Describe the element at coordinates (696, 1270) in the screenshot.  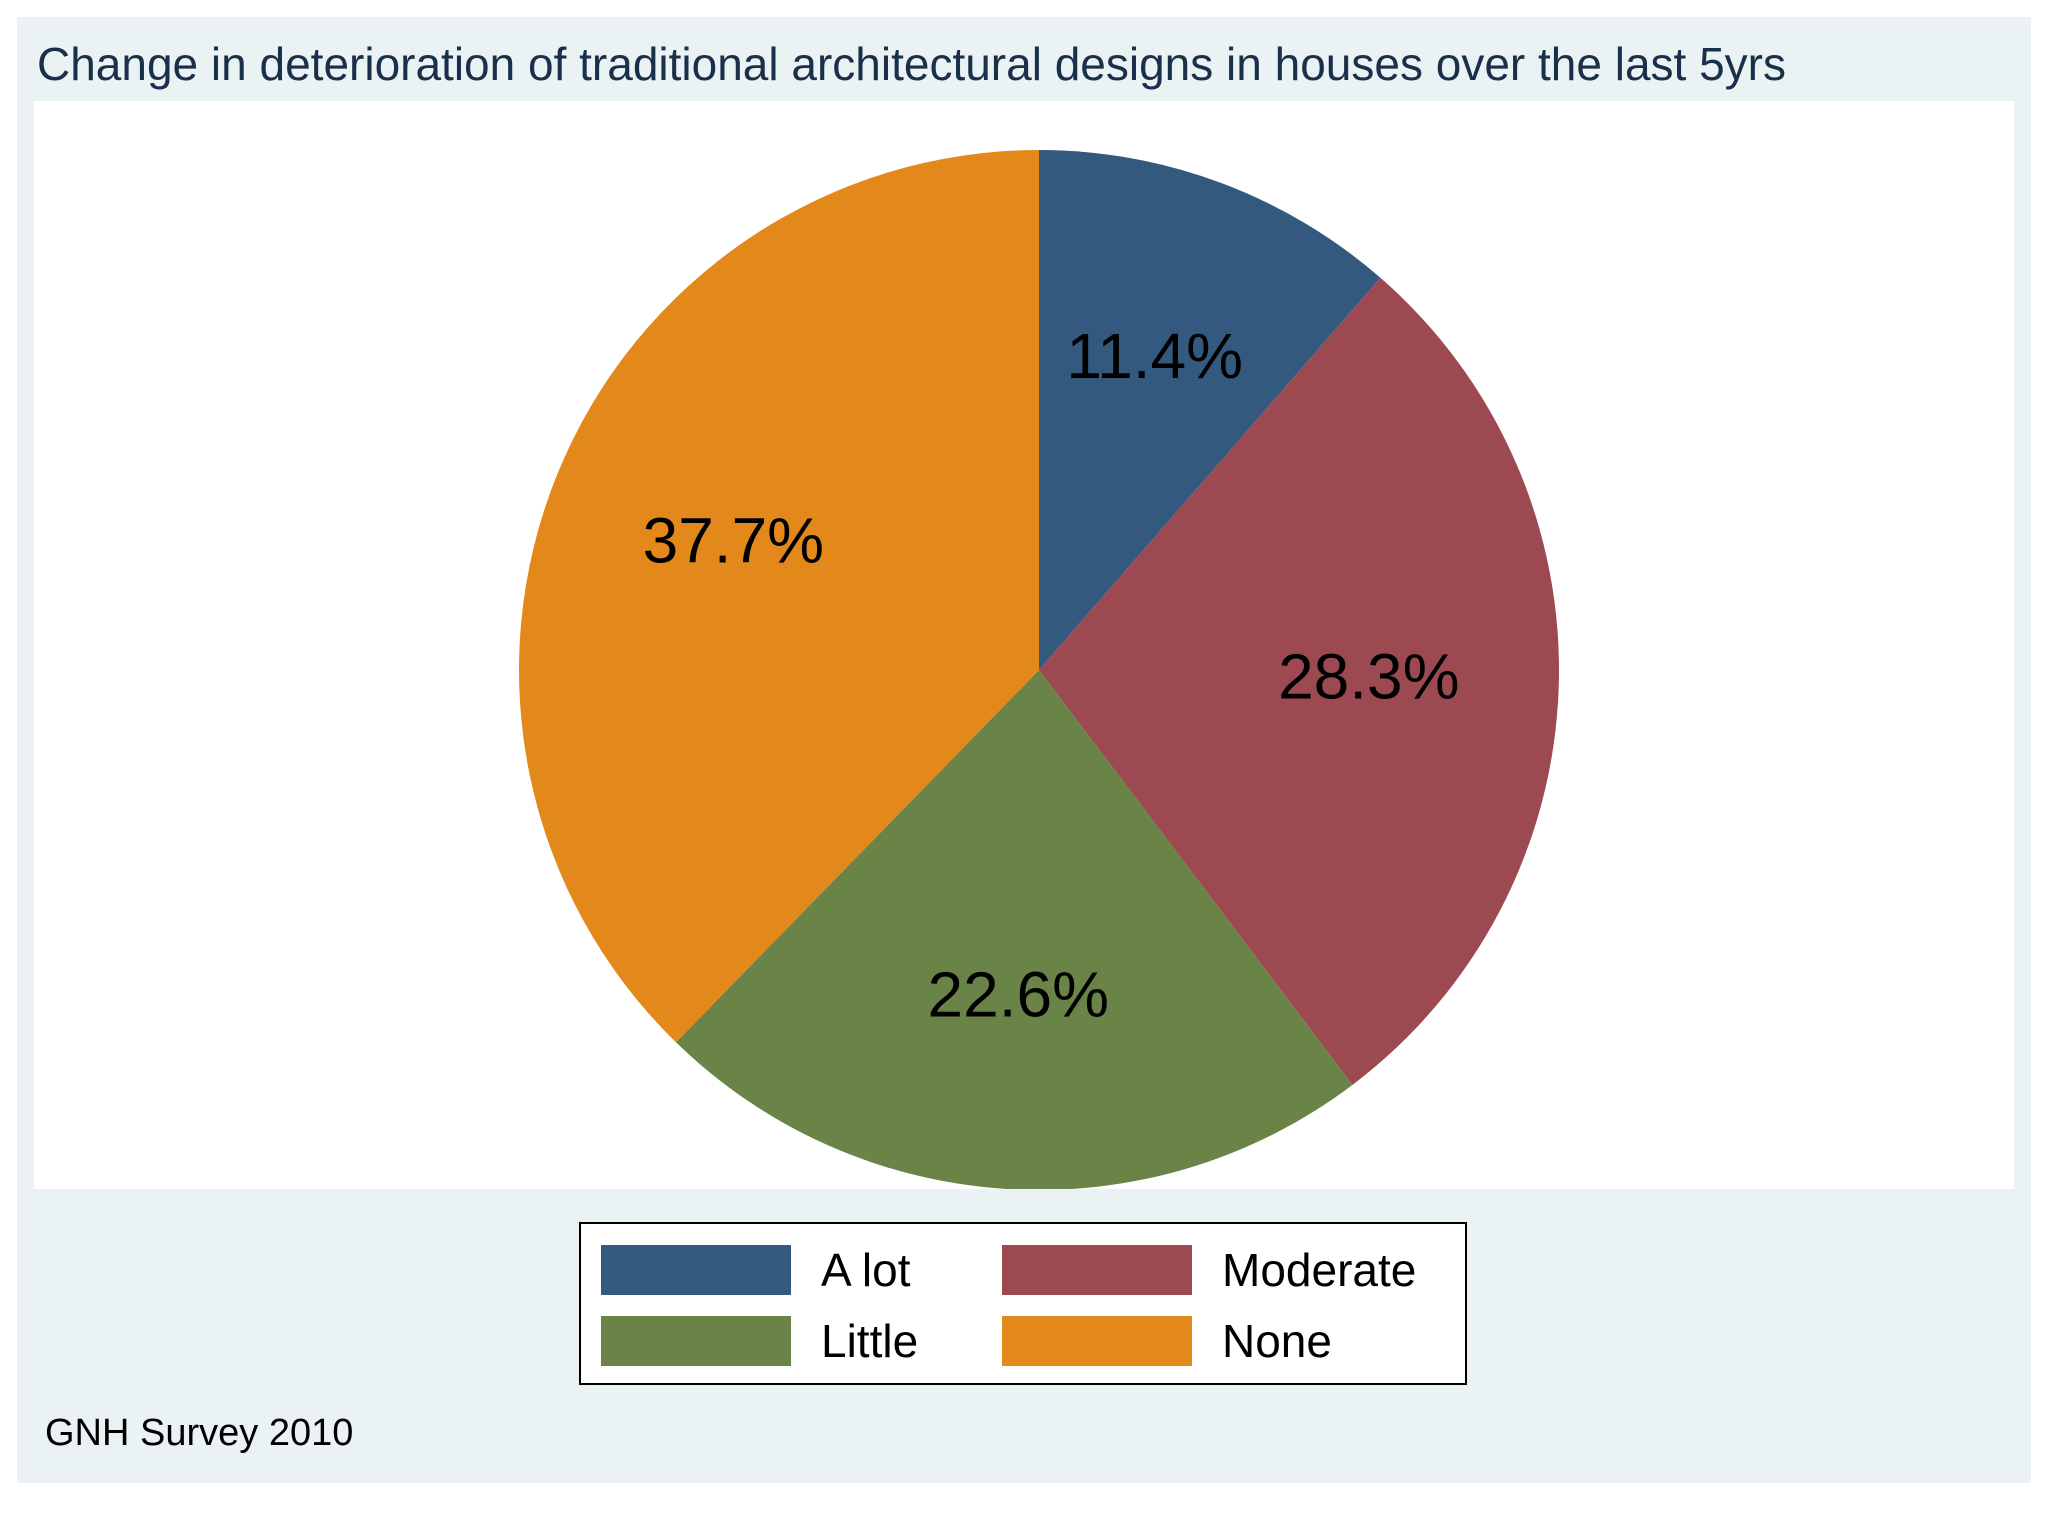
I see `legend-swatch-a-lot` at that location.